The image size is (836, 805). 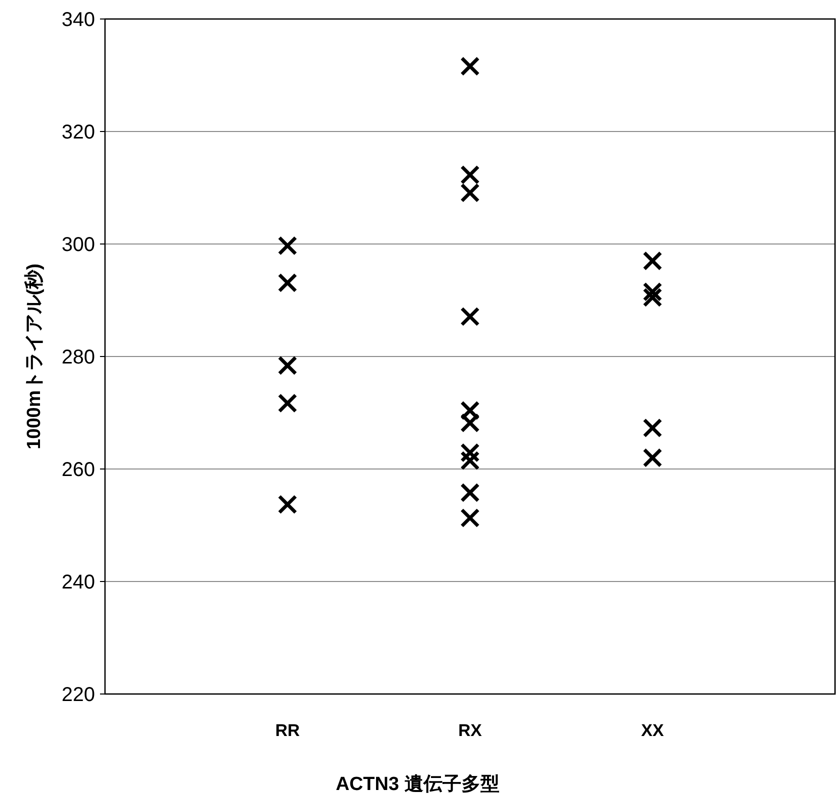 What do you see at coordinates (78, 133) in the screenshot?
I see `y-tick-label: 320` at bounding box center [78, 133].